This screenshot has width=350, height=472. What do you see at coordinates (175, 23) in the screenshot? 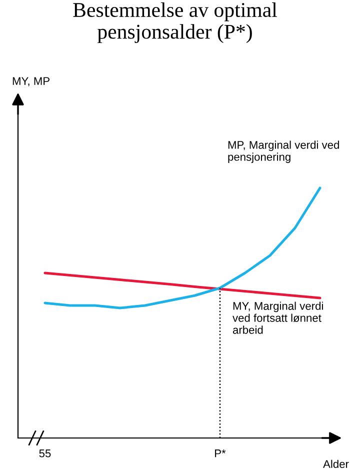
I see `chart-title: Bestemmelse av optimal pensjonsalder (P*)` at bounding box center [175, 23].